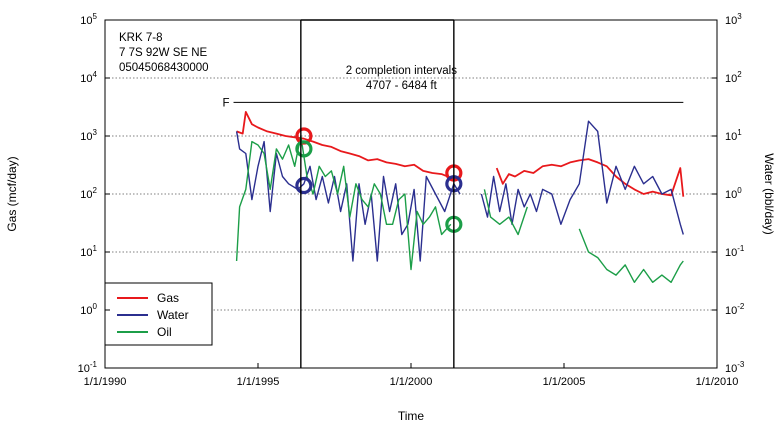 This screenshot has height=425, width=775. I want to click on x-axis-title: Time, so click(411, 416).